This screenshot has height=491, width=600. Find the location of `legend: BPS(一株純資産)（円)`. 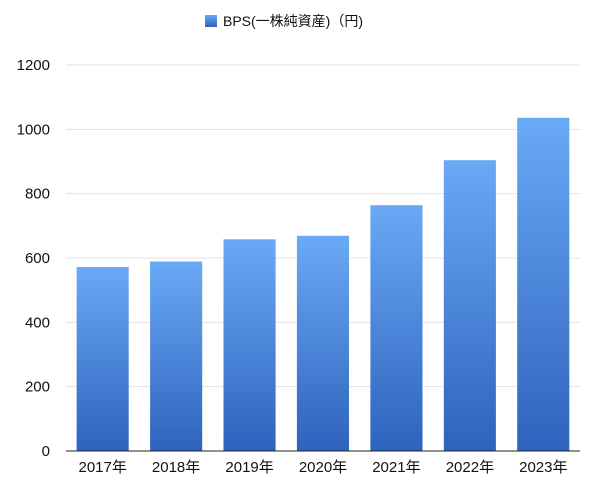

legend: BPS(一株純資産)（円) is located at coordinates (284, 21).